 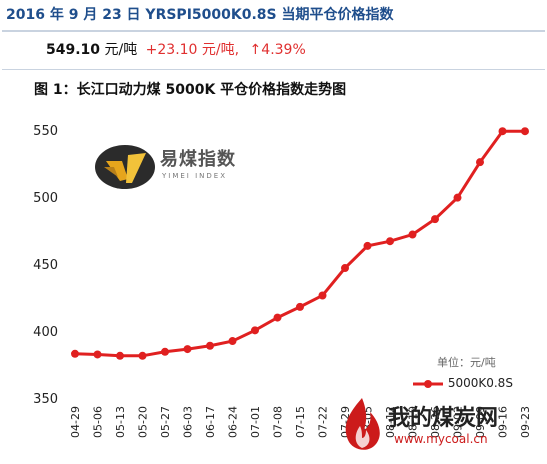 I want to click on y-tick-label: 400, so click(x=45, y=332).